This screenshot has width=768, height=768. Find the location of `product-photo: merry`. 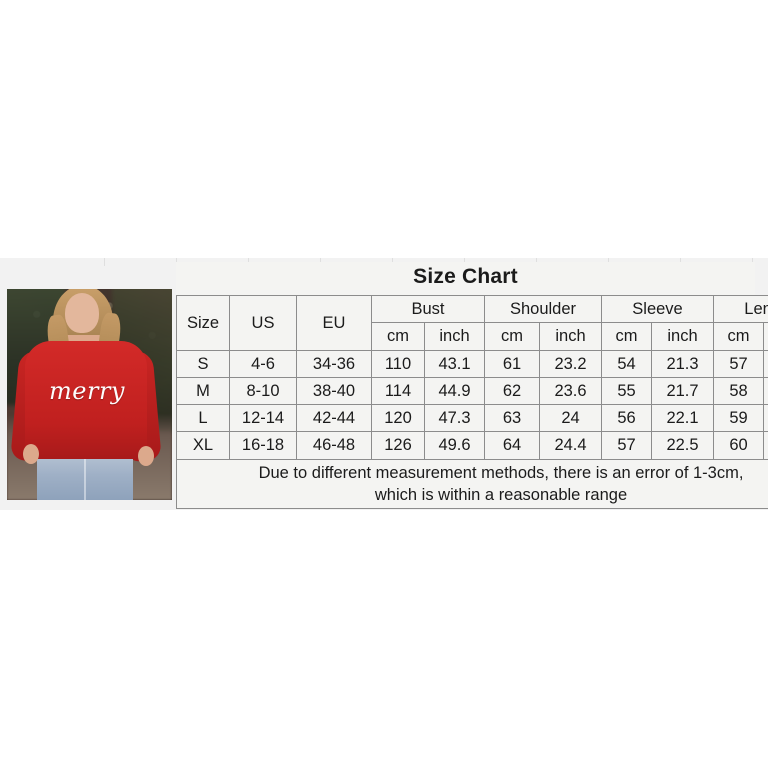

product-photo: merry is located at coordinates (89, 394).